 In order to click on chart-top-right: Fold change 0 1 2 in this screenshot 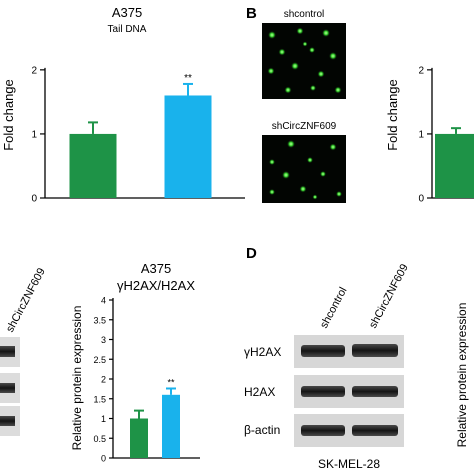, I will do `click(429, 135)`.